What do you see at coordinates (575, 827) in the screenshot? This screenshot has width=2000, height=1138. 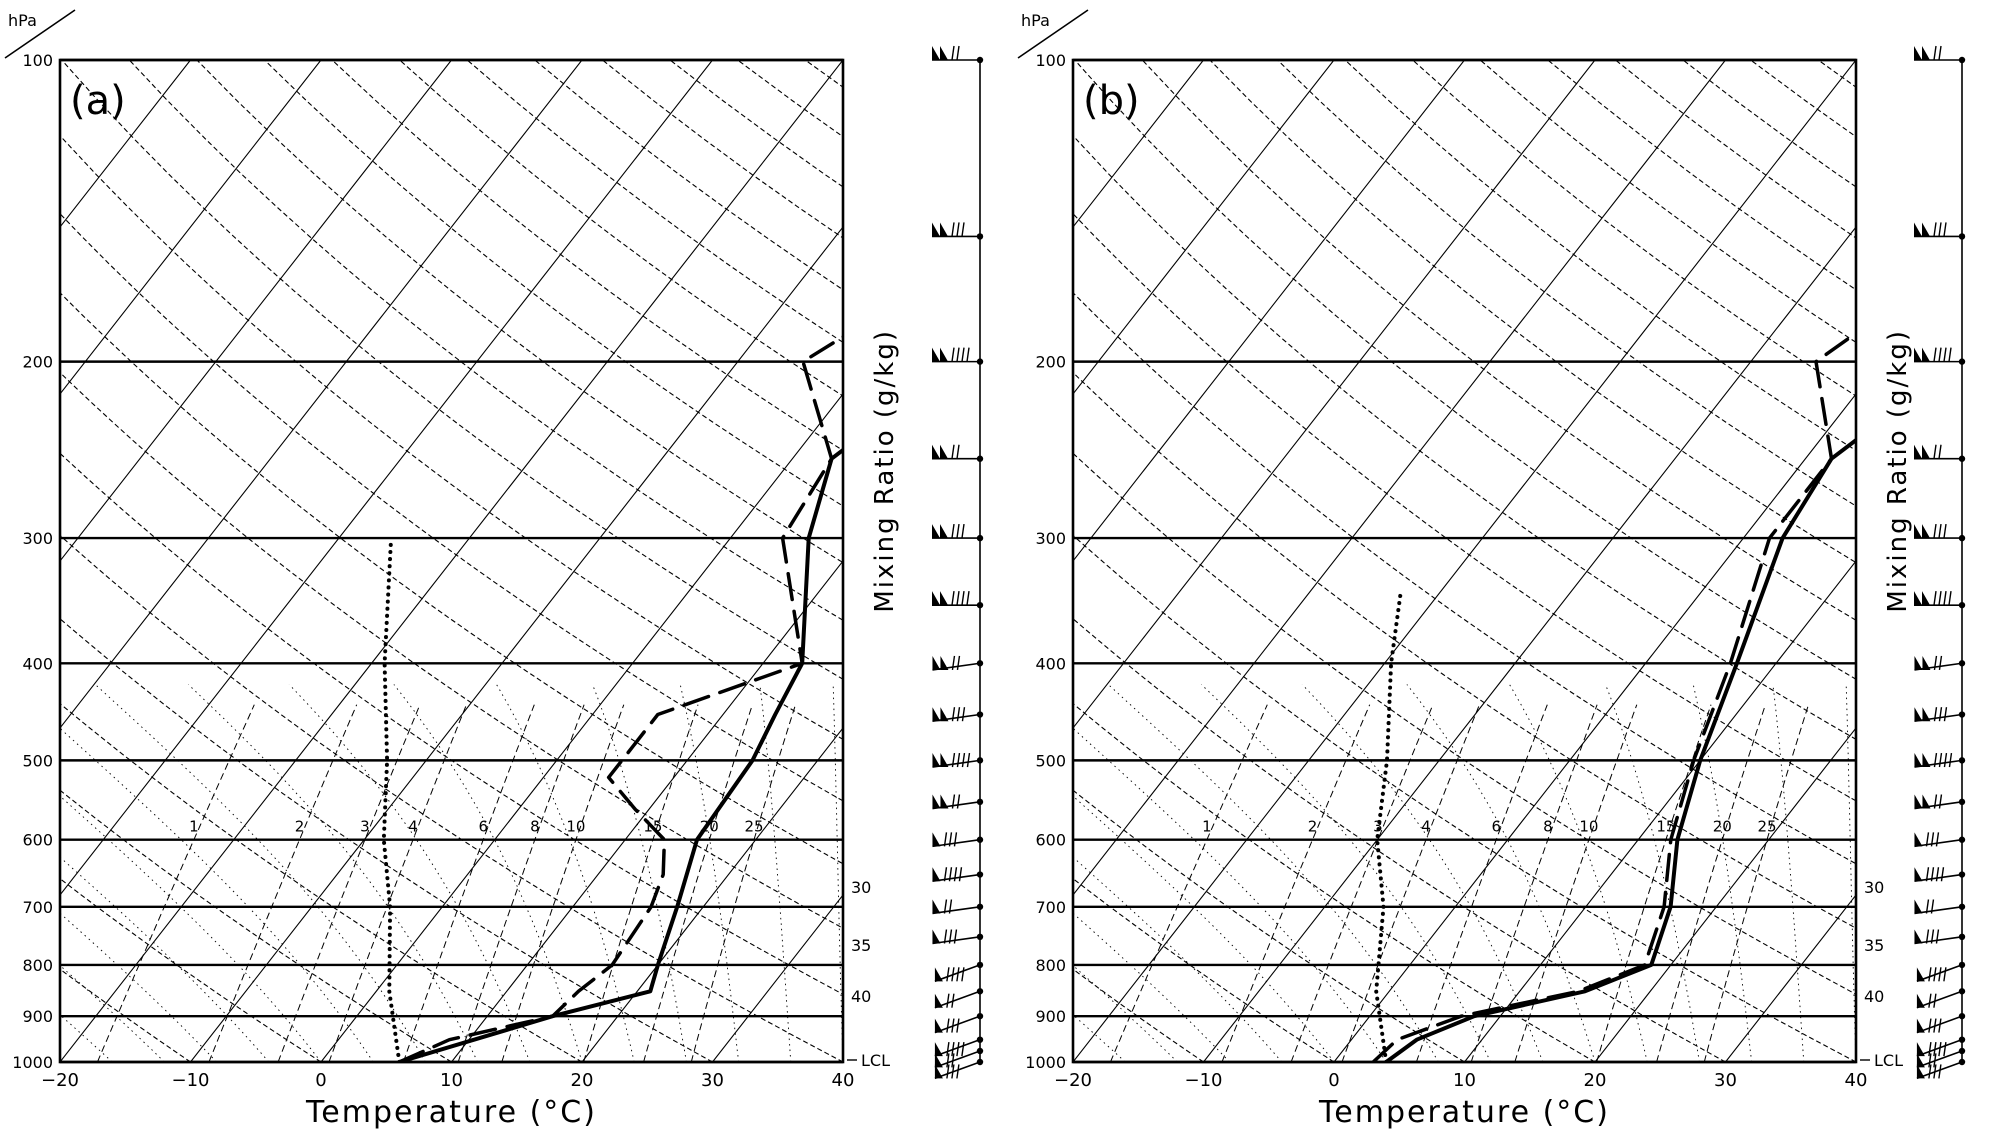 I see `mixing-ratio-label: 10` at bounding box center [575, 827].